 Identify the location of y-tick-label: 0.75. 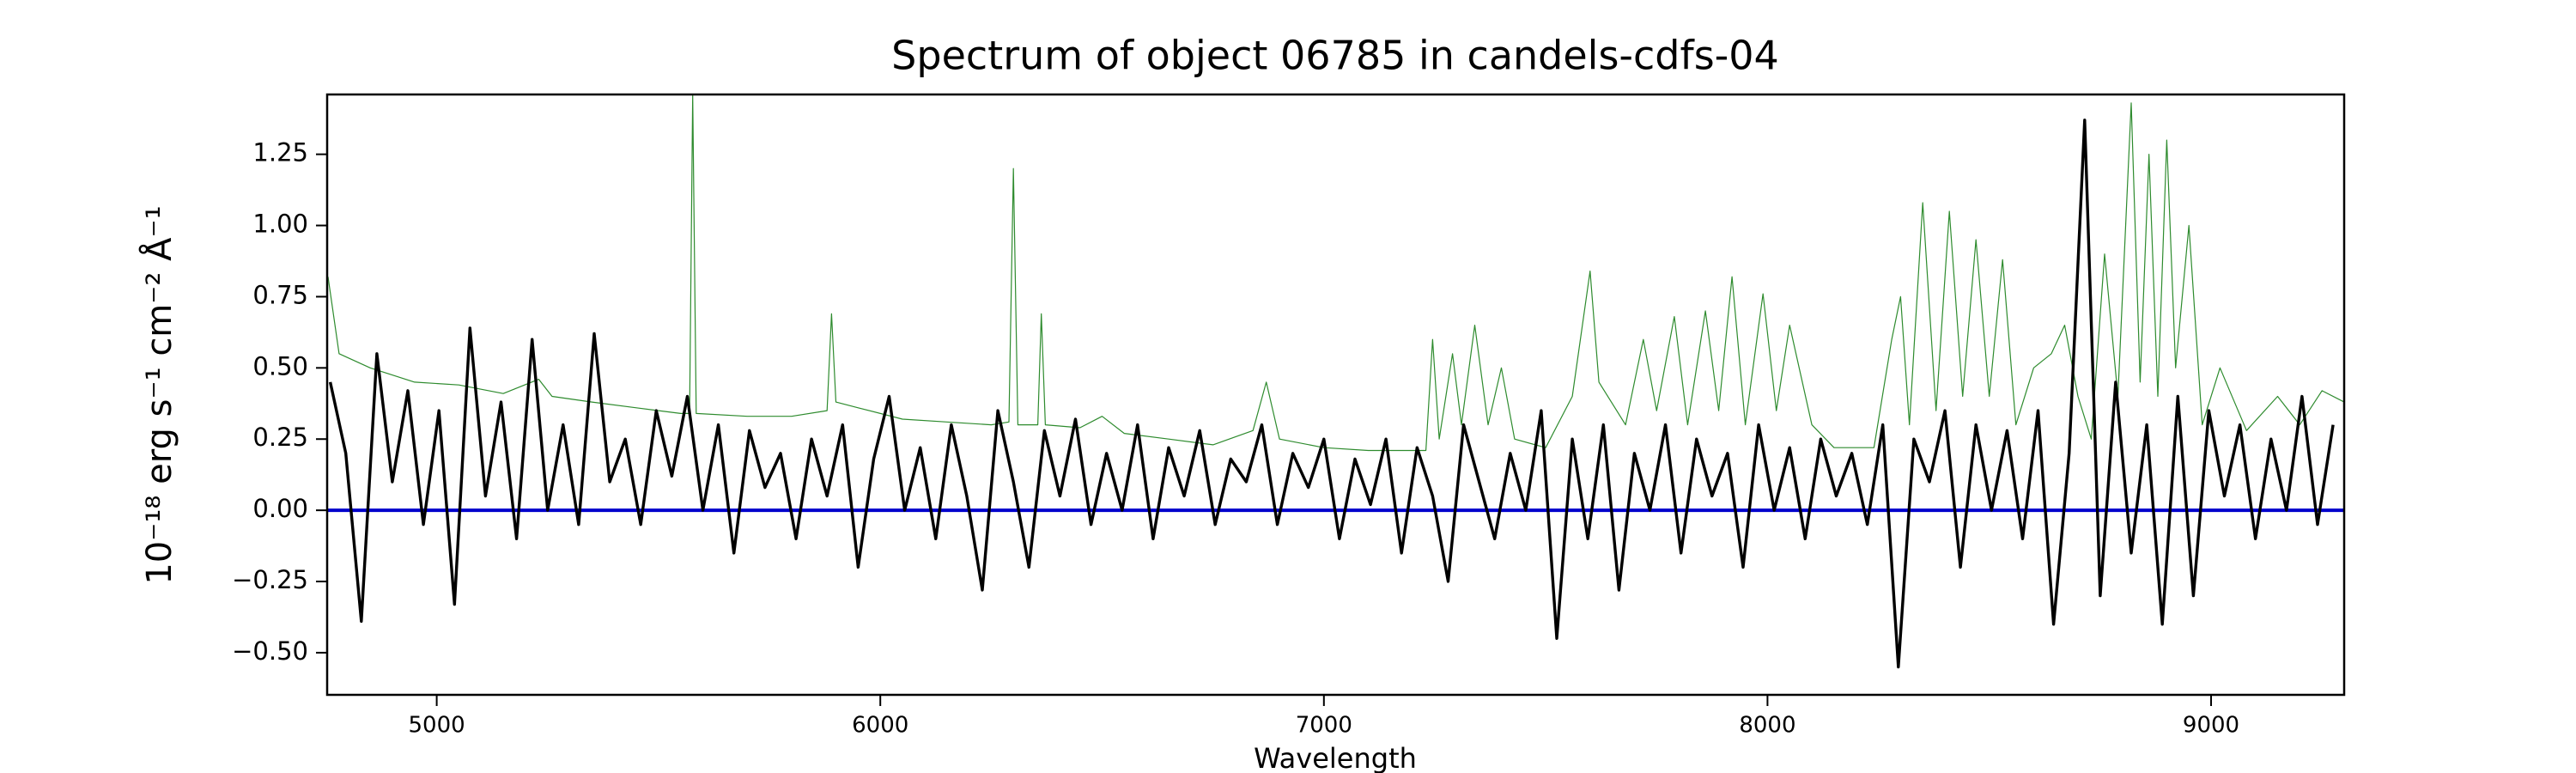
(280, 294).